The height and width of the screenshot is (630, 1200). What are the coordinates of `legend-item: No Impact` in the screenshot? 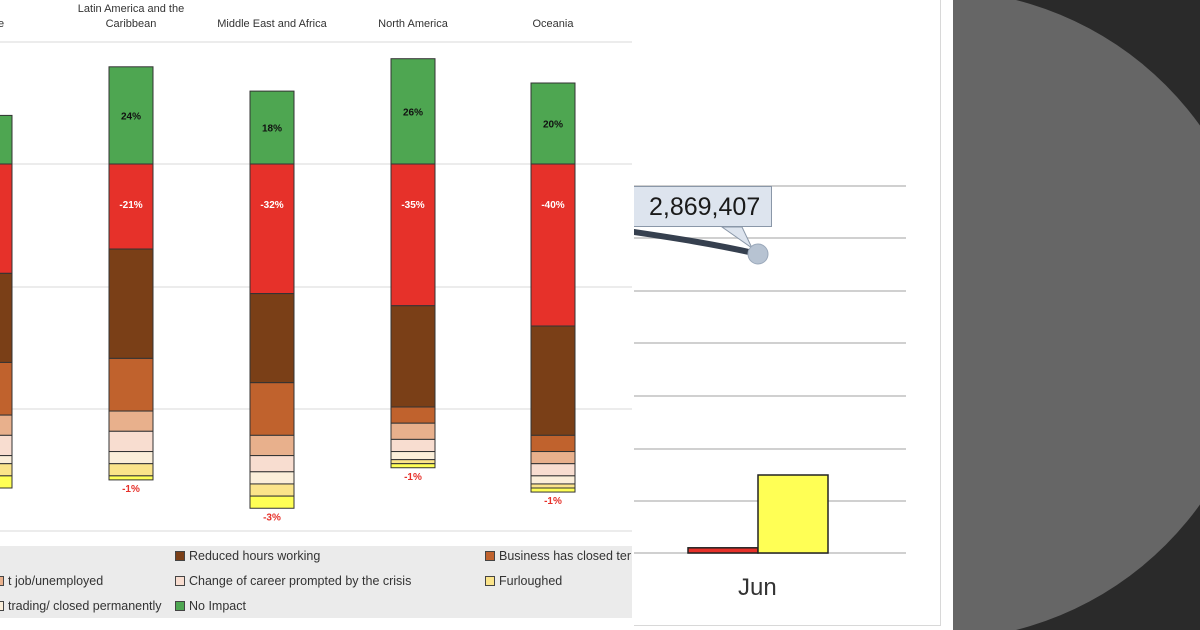 It's located at (210, 606).